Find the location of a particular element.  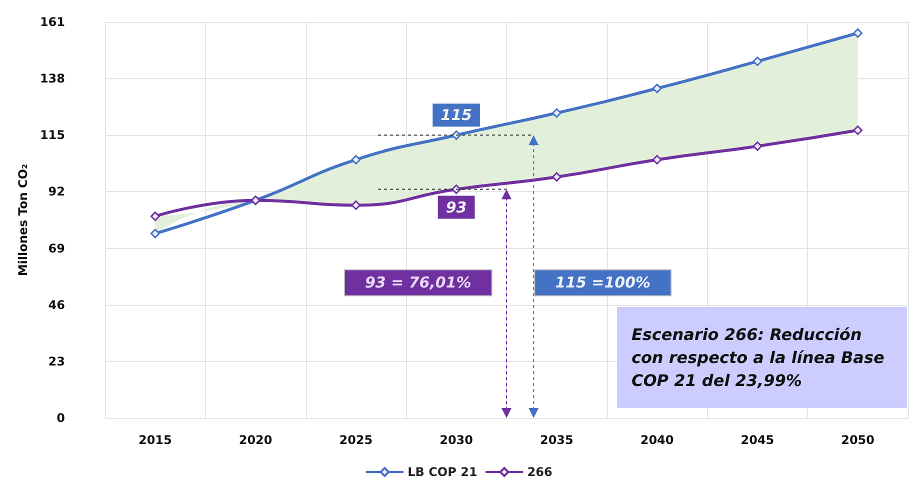

y-tick-label: 161 is located at coordinates (52, 22).